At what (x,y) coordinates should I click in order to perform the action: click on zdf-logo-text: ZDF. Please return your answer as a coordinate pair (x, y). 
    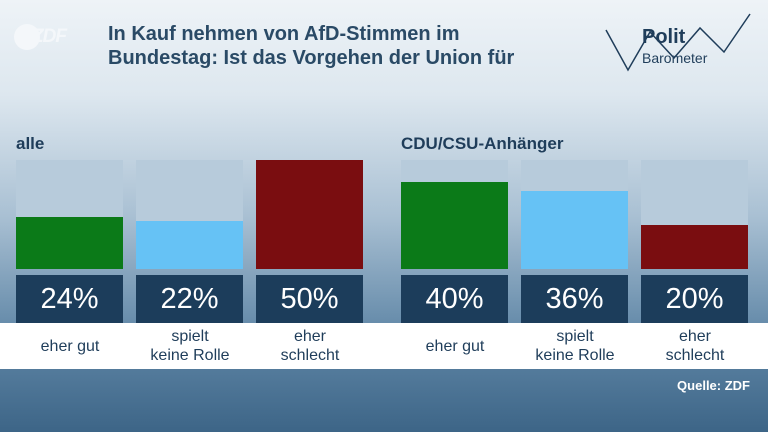
    Looking at the image, I should click on (49, 36).